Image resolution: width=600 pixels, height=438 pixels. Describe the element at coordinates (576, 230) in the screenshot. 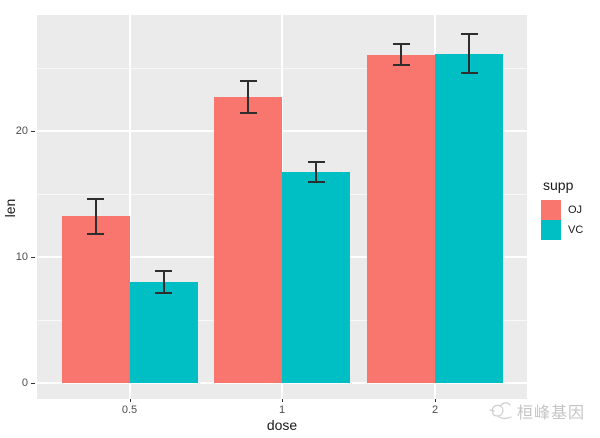

I see `legend-label: VC` at that location.